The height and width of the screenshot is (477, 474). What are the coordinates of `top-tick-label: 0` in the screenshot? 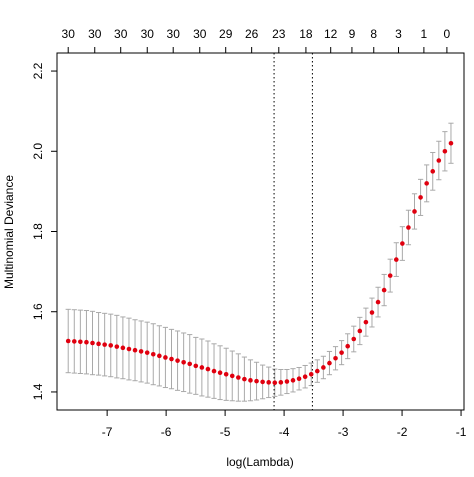 It's located at (447, 34).